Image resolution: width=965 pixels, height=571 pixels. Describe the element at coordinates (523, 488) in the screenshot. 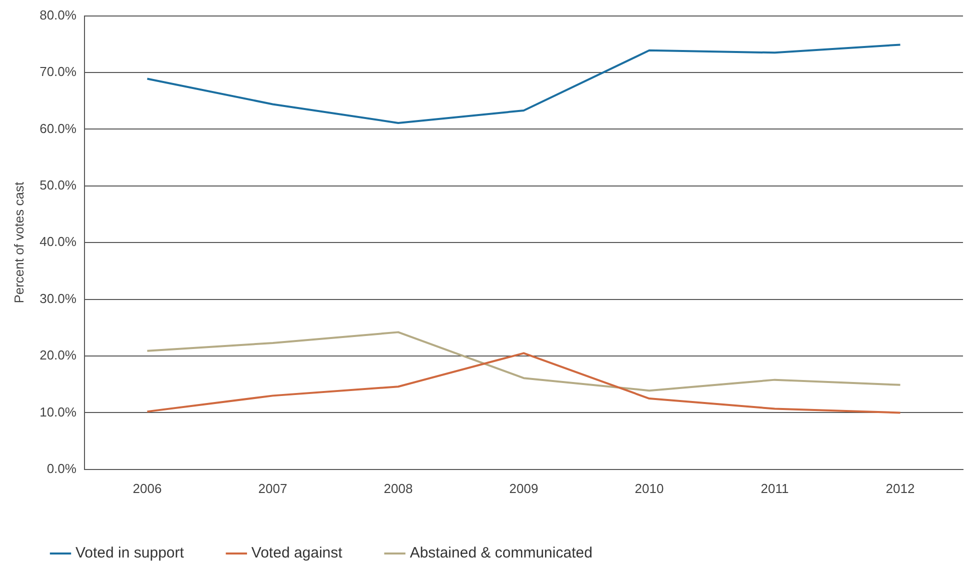

I see `x-tick-label: 2009` at that location.